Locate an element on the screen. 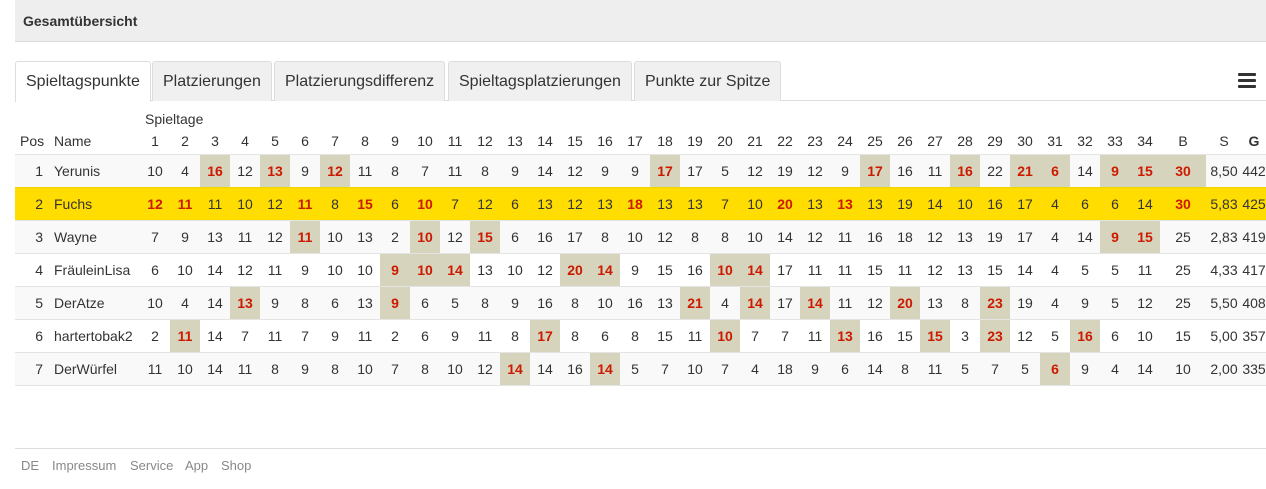  column-header-matchday: 32 is located at coordinates (1085, 140).